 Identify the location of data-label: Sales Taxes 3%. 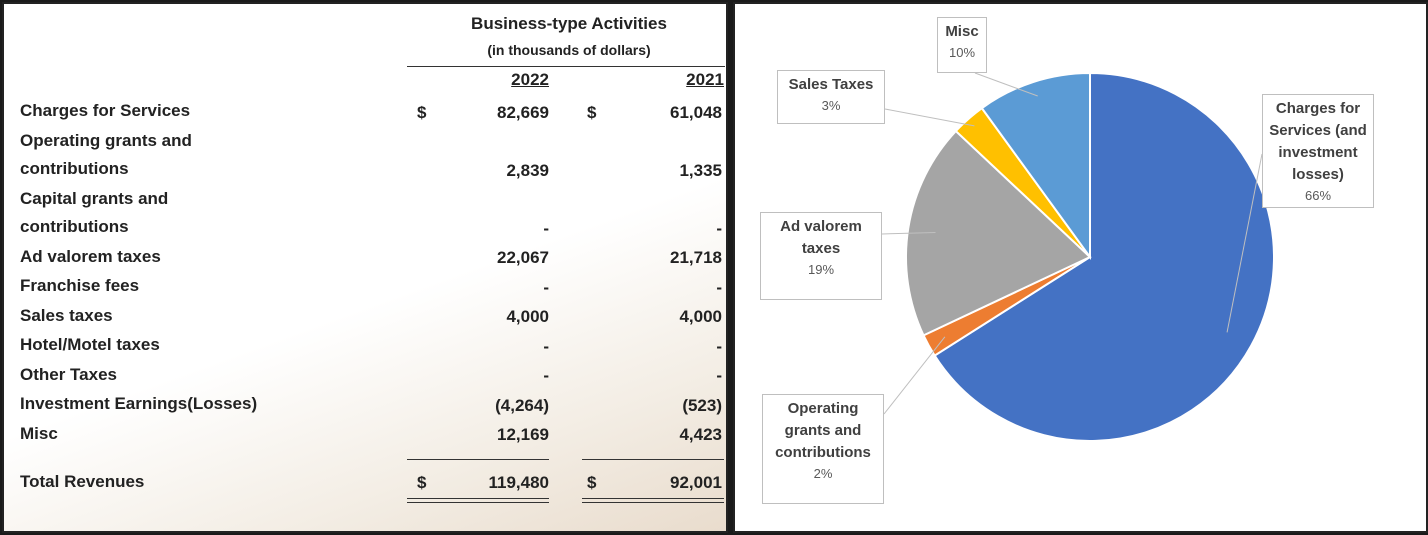
(831, 97).